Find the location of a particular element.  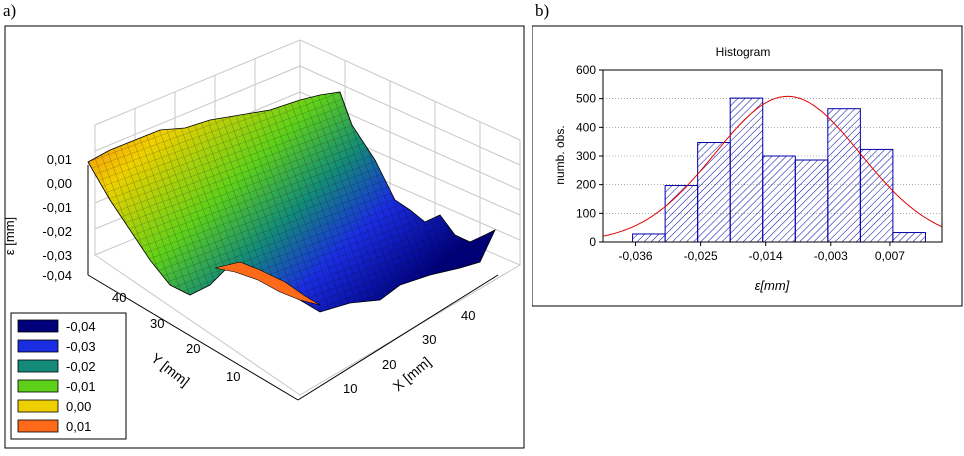

x-tick-label: -0,014 is located at coordinates (766, 256).